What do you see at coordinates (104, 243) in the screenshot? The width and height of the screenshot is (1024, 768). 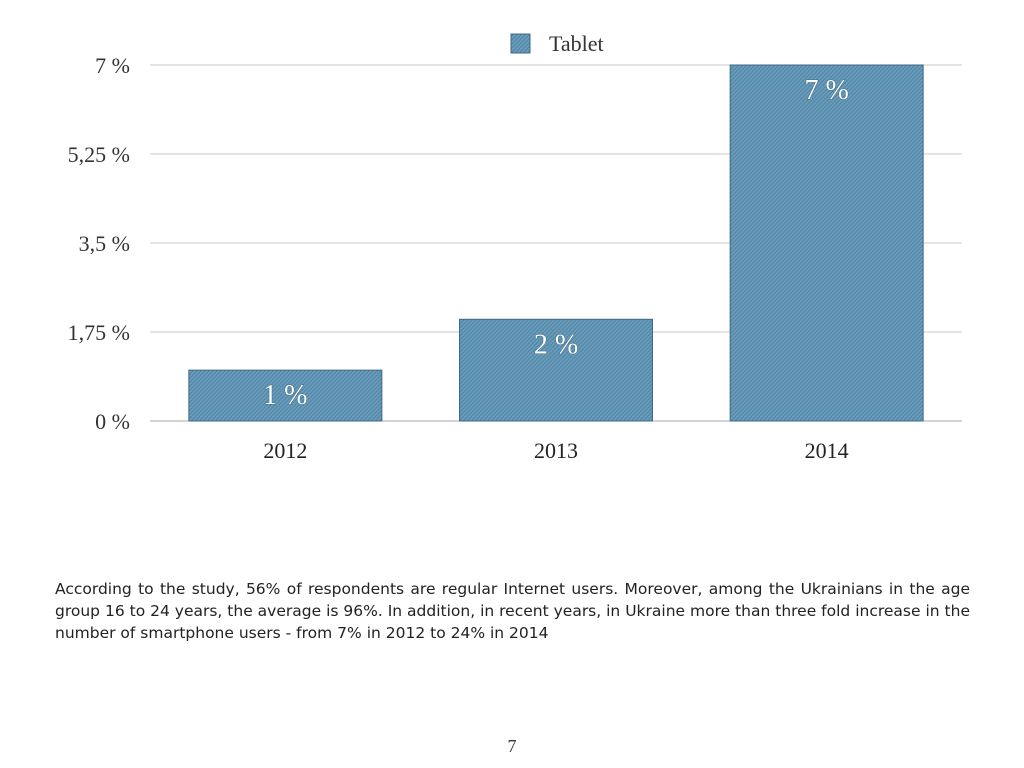 I see `y-tick-label: 3,5 %` at bounding box center [104, 243].